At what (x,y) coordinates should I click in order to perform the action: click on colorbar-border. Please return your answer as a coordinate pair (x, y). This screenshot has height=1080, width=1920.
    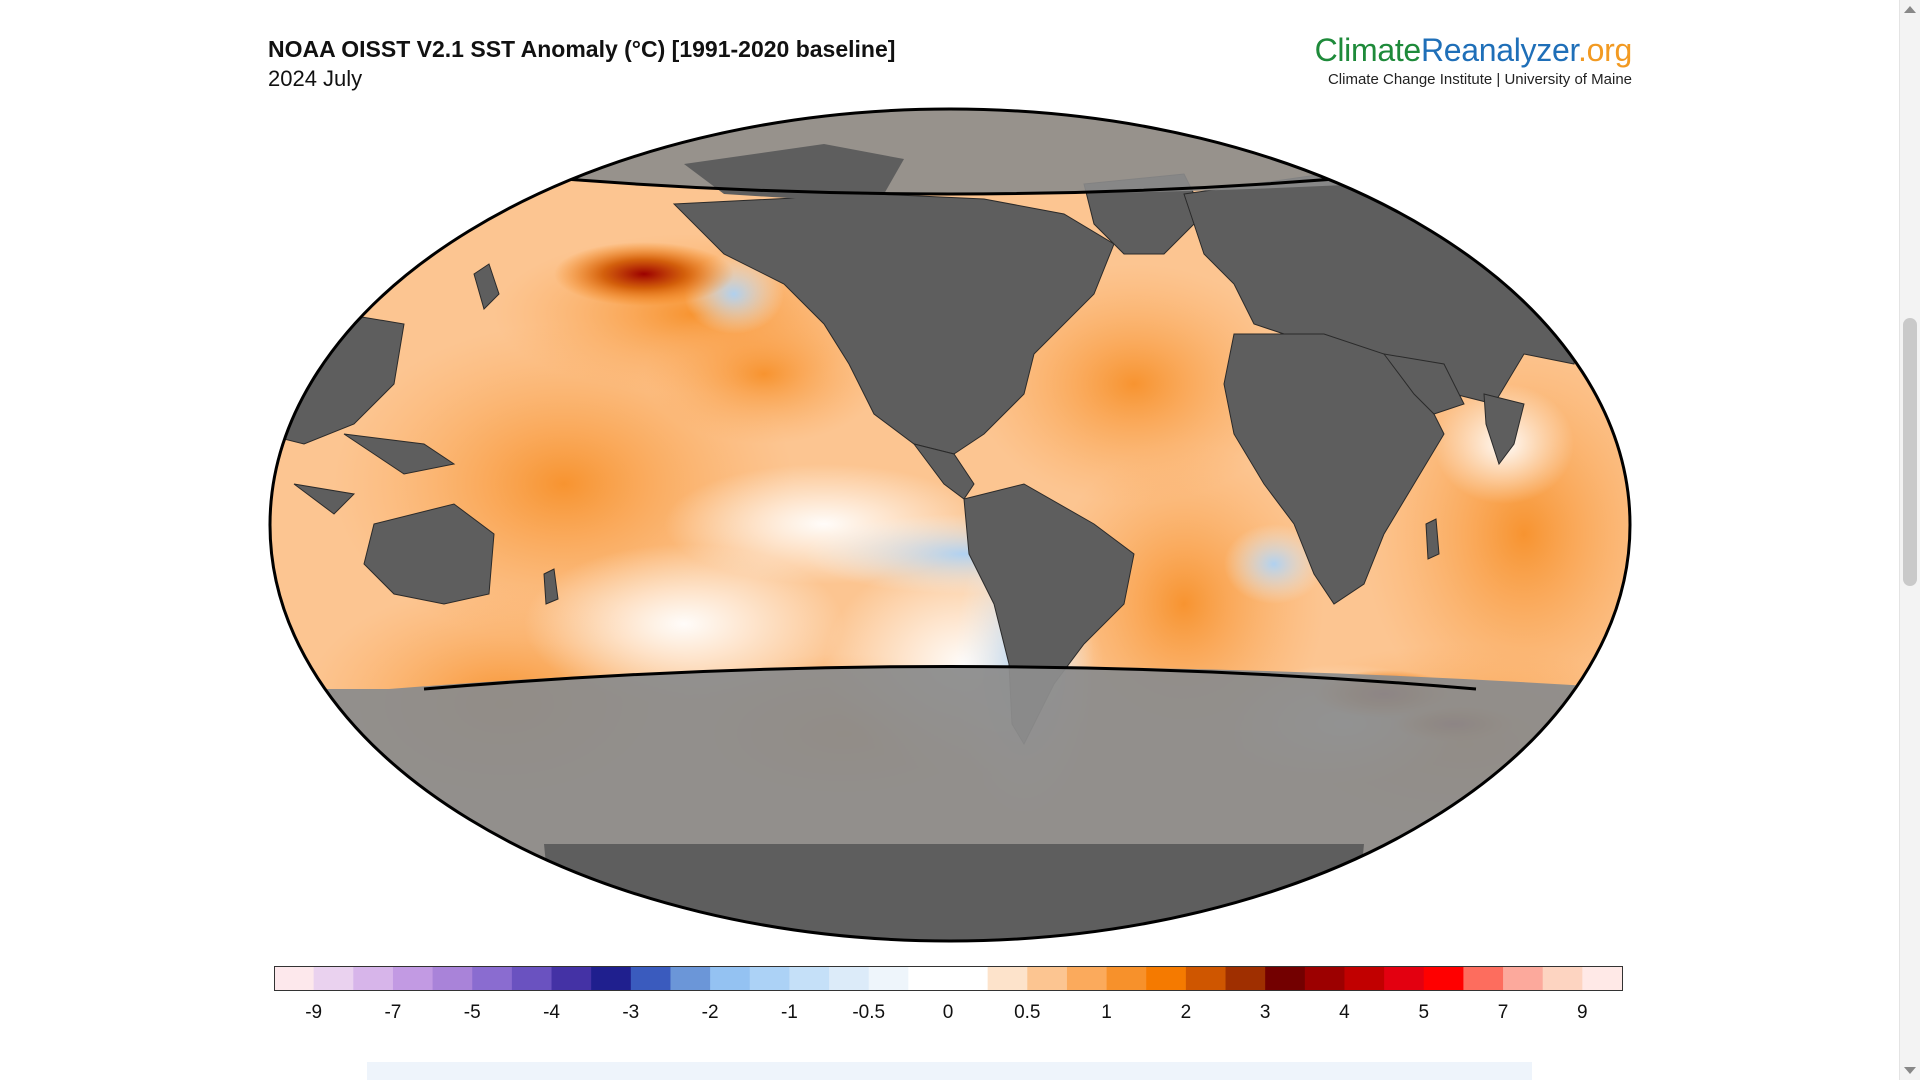
    Looking at the image, I should click on (948, 978).